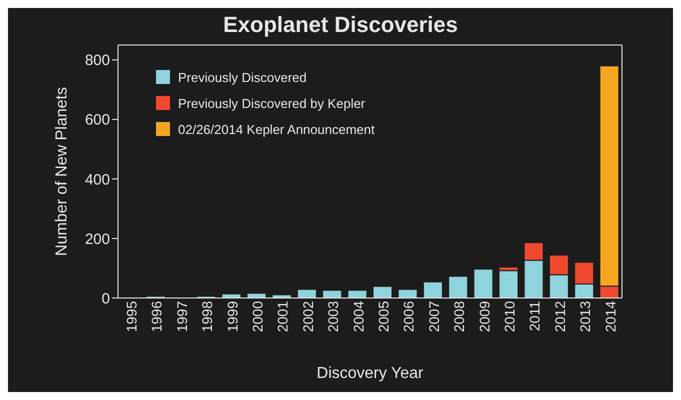  I want to click on x-tick-label: 2005, so click(384, 316).